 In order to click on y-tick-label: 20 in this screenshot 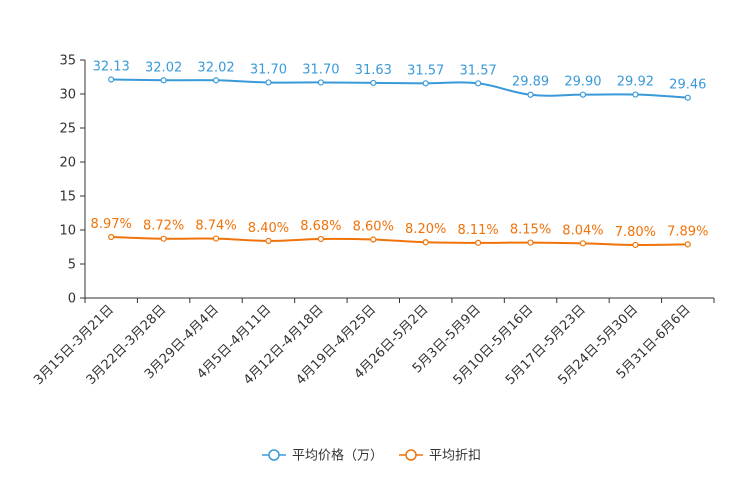, I will do `click(67, 163)`.